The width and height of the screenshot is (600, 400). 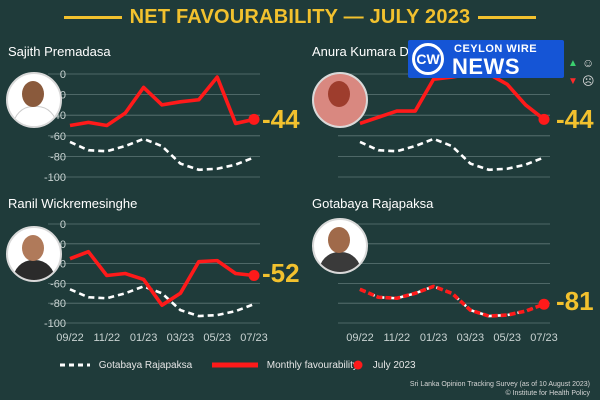 What do you see at coordinates (573, 81) in the screenshot?
I see `triangle-down-icon: ▼` at bounding box center [573, 81].